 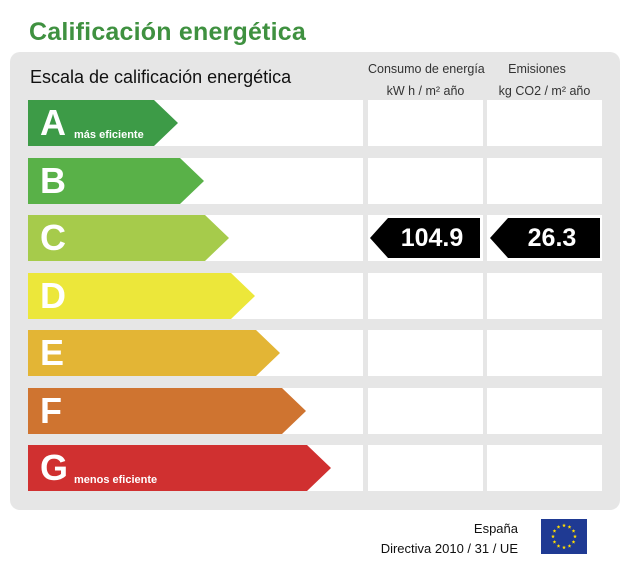 I want to click on emisiones-header-line1: Emisiones, so click(x=537, y=69).